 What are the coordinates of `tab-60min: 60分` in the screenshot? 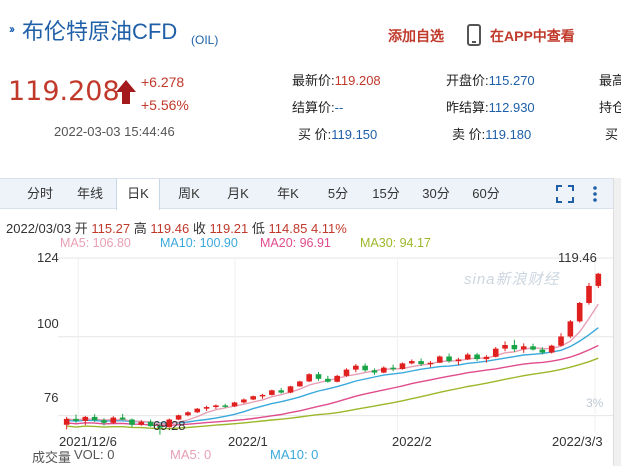 It's located at (486, 193).